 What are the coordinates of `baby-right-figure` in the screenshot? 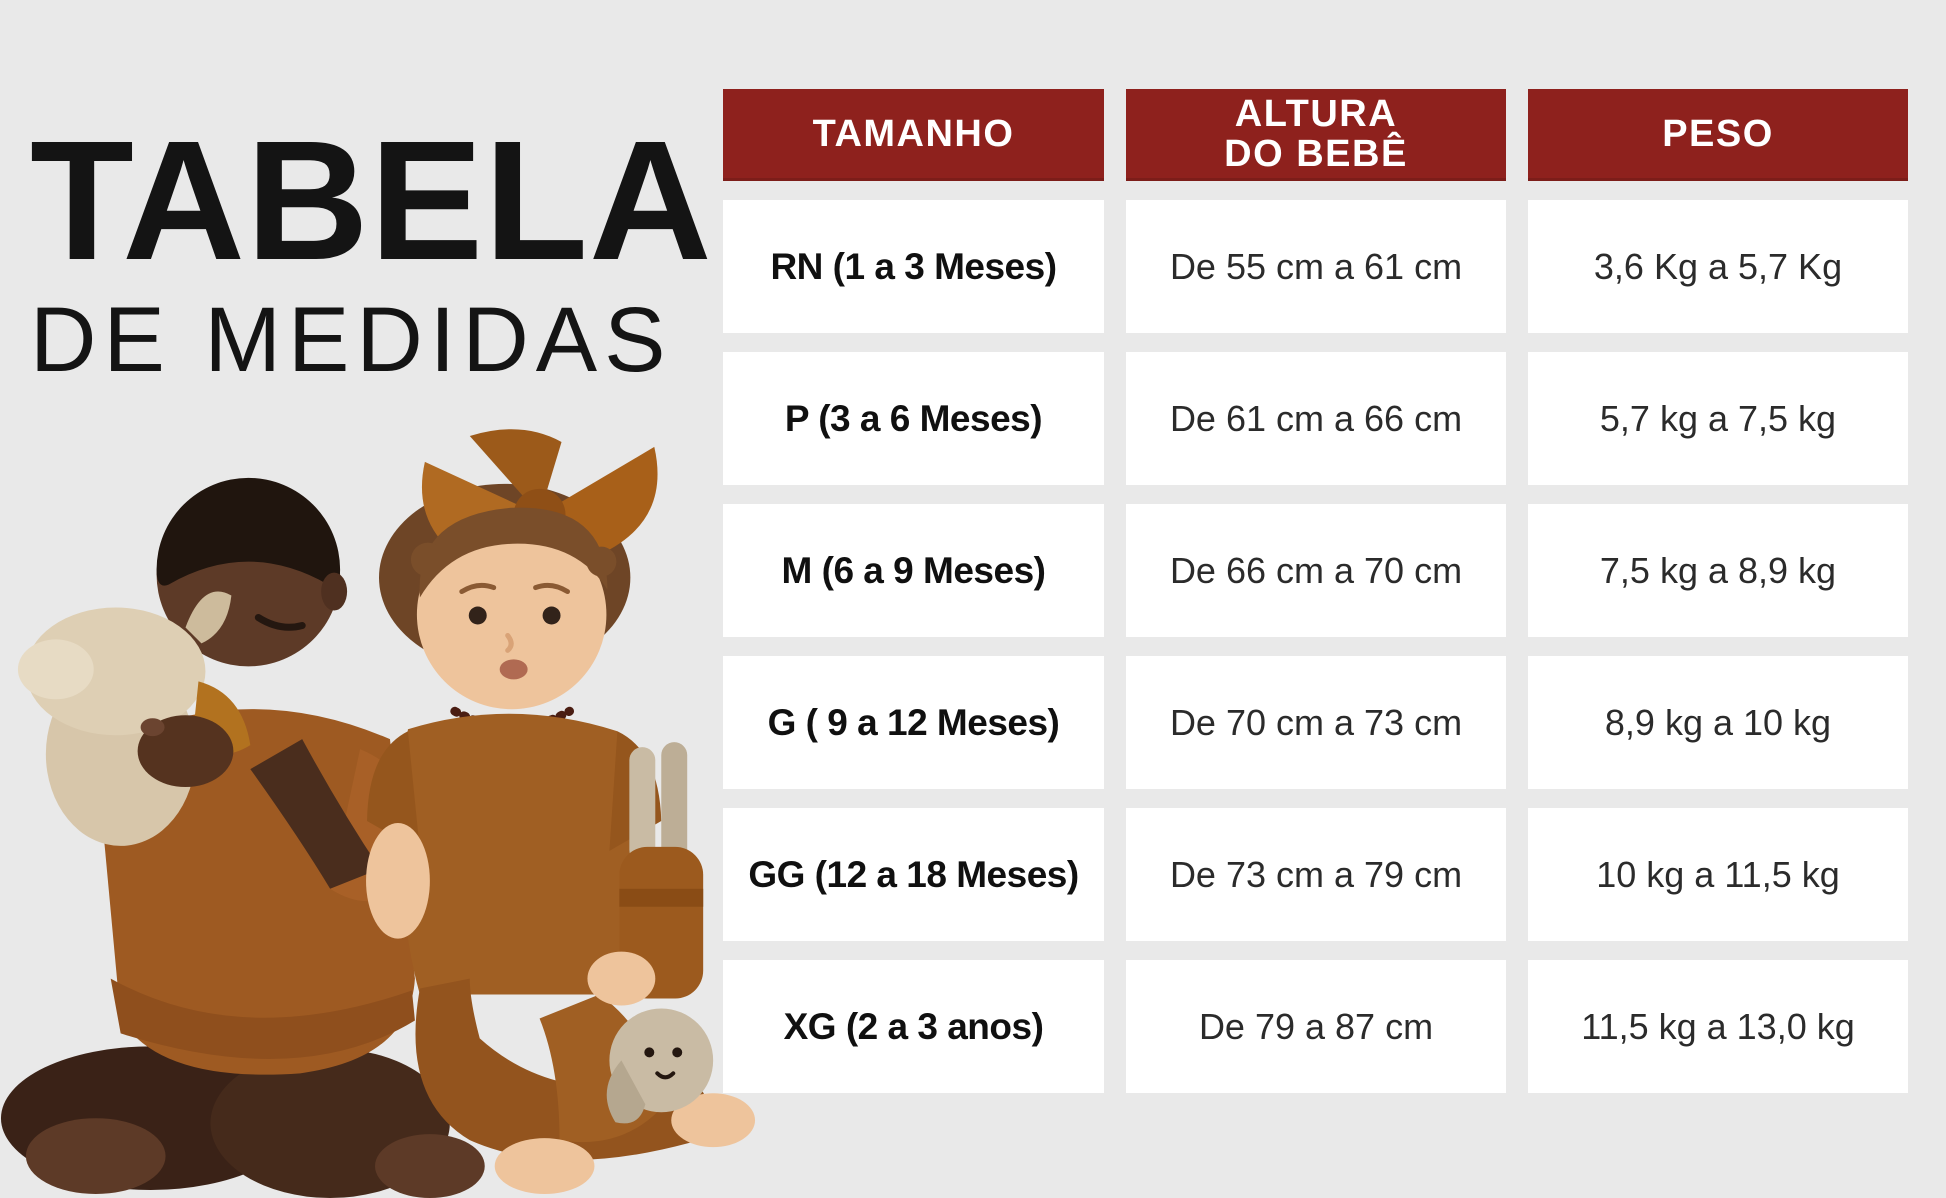 It's located at (561, 812).